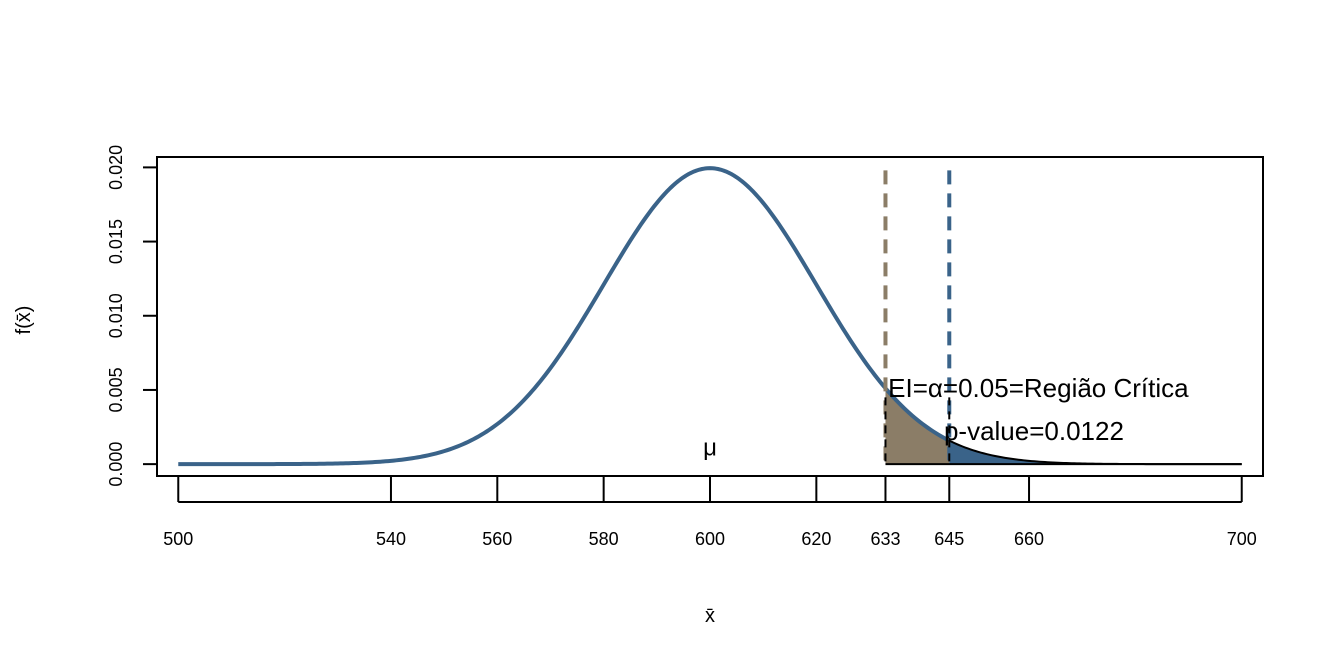 This screenshot has width=1344, height=672. Describe the element at coordinates (949, 539) in the screenshot. I see `x-tick-label: 645` at that location.